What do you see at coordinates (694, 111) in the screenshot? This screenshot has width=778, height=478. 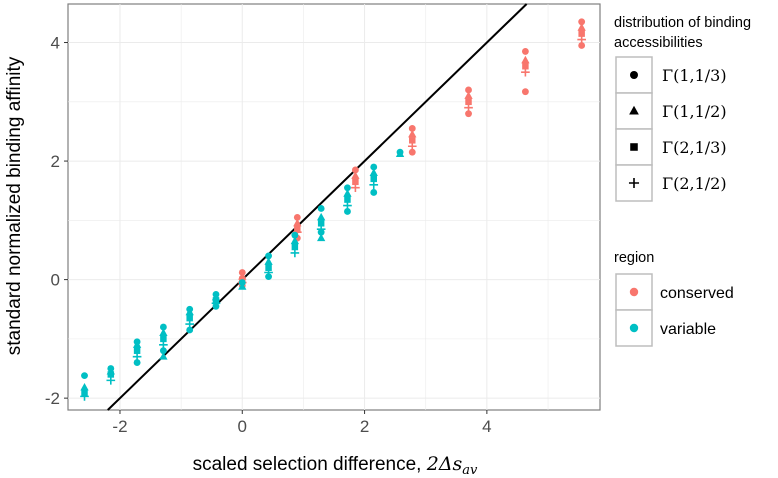 I see `legend-shape-label: Γ(1,1/2)` at bounding box center [694, 111].